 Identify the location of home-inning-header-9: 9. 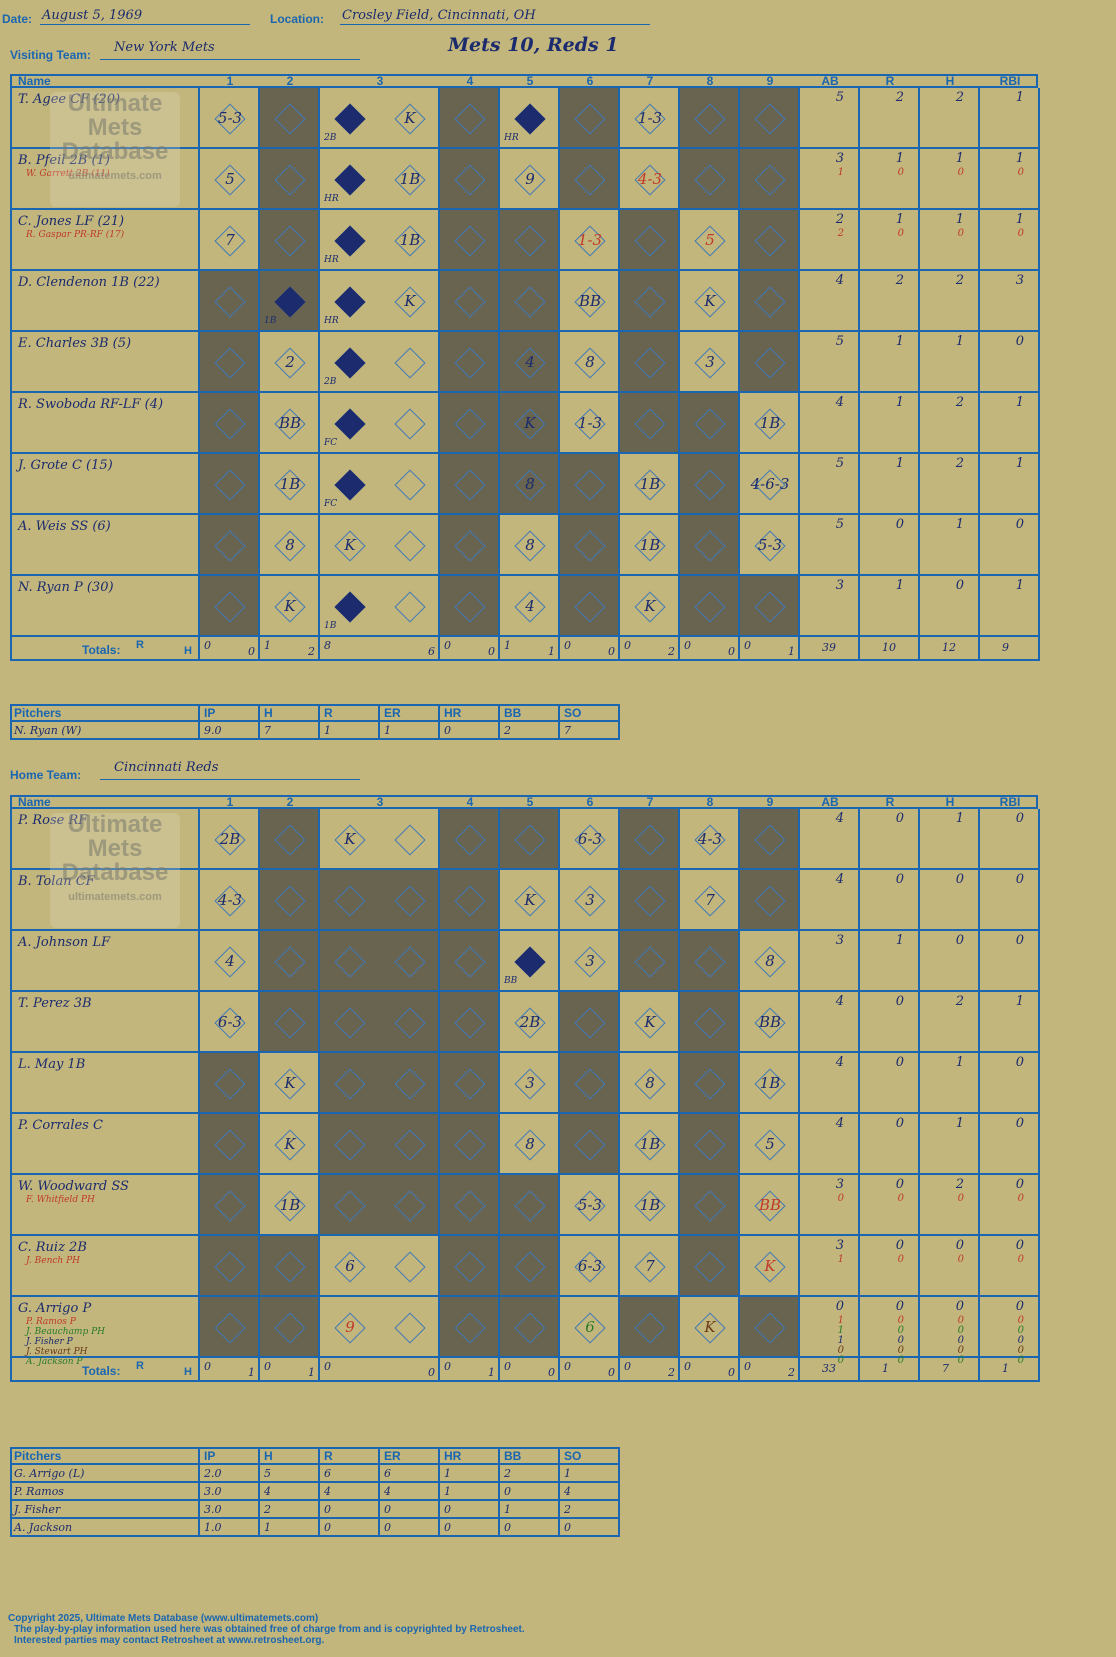
(770, 802).